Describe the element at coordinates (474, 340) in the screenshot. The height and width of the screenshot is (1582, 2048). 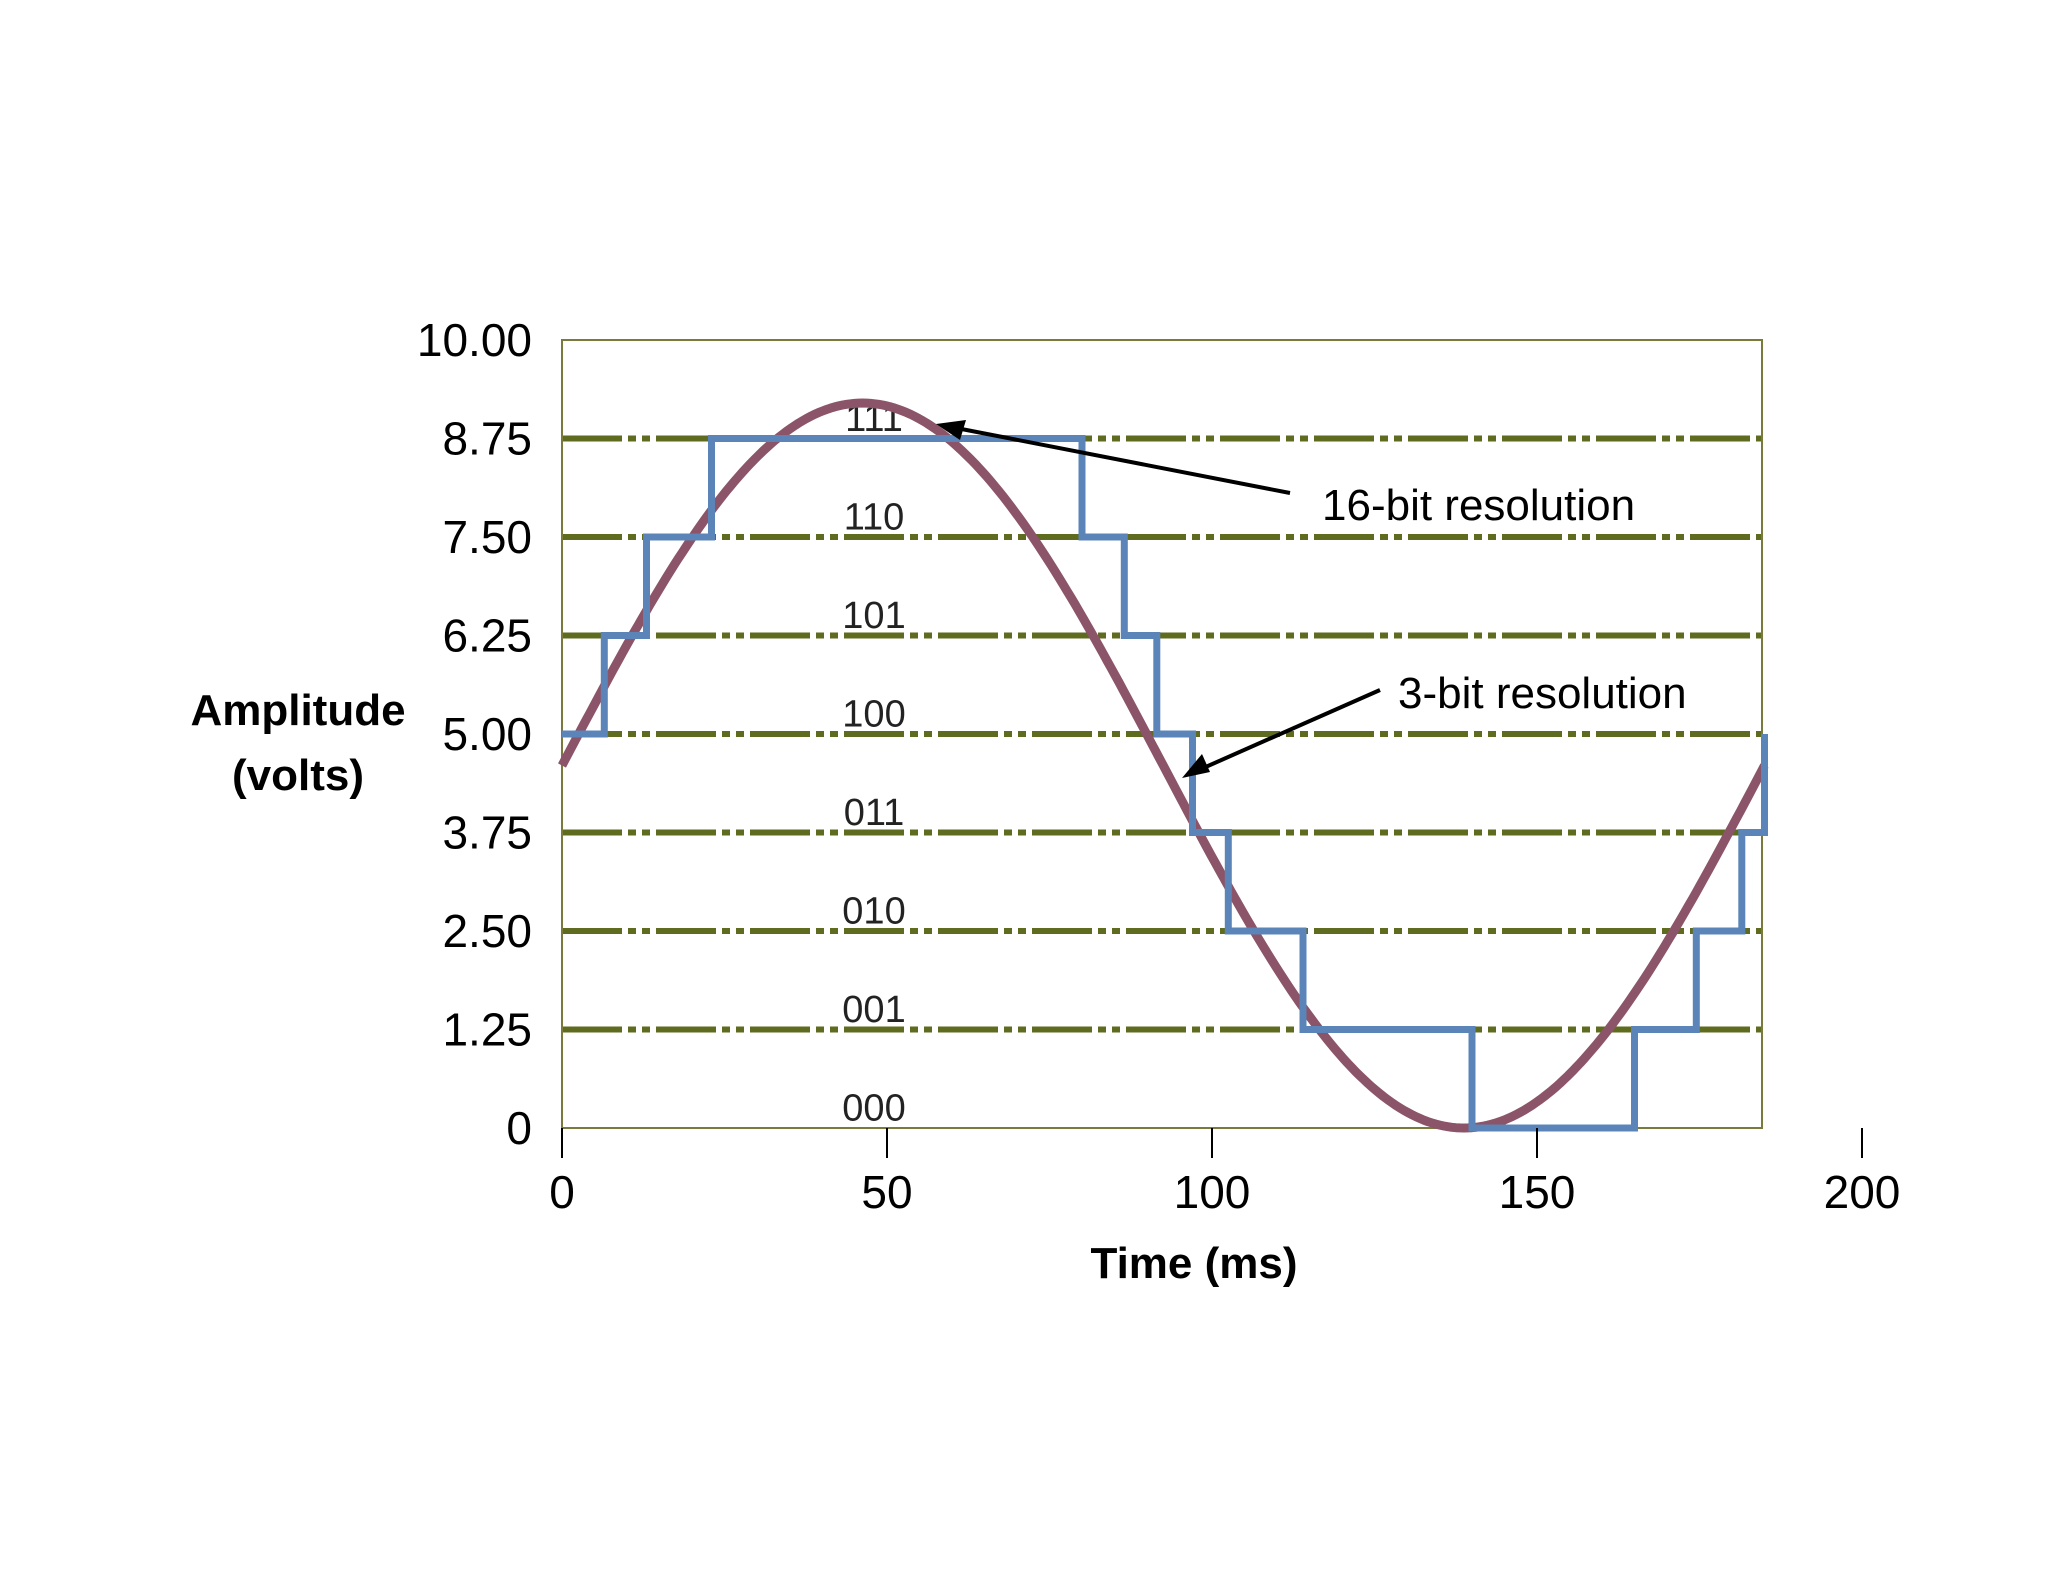
I see `y-tick-label-8: 10.00` at that location.